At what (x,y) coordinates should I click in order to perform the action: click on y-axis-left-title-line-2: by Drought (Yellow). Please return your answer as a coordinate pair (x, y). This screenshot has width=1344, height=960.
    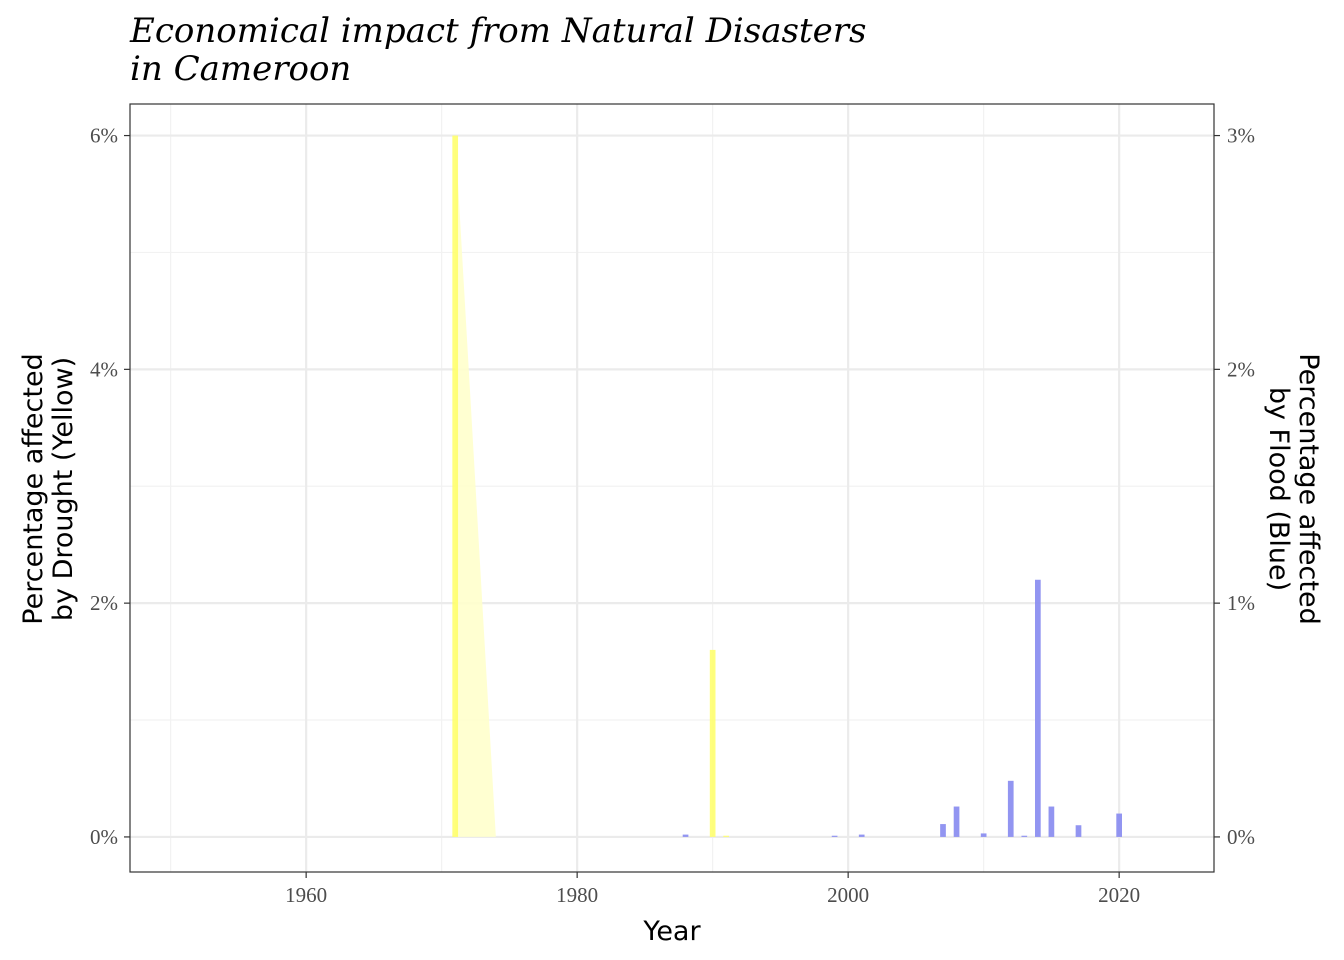
    Looking at the image, I should click on (63, 489).